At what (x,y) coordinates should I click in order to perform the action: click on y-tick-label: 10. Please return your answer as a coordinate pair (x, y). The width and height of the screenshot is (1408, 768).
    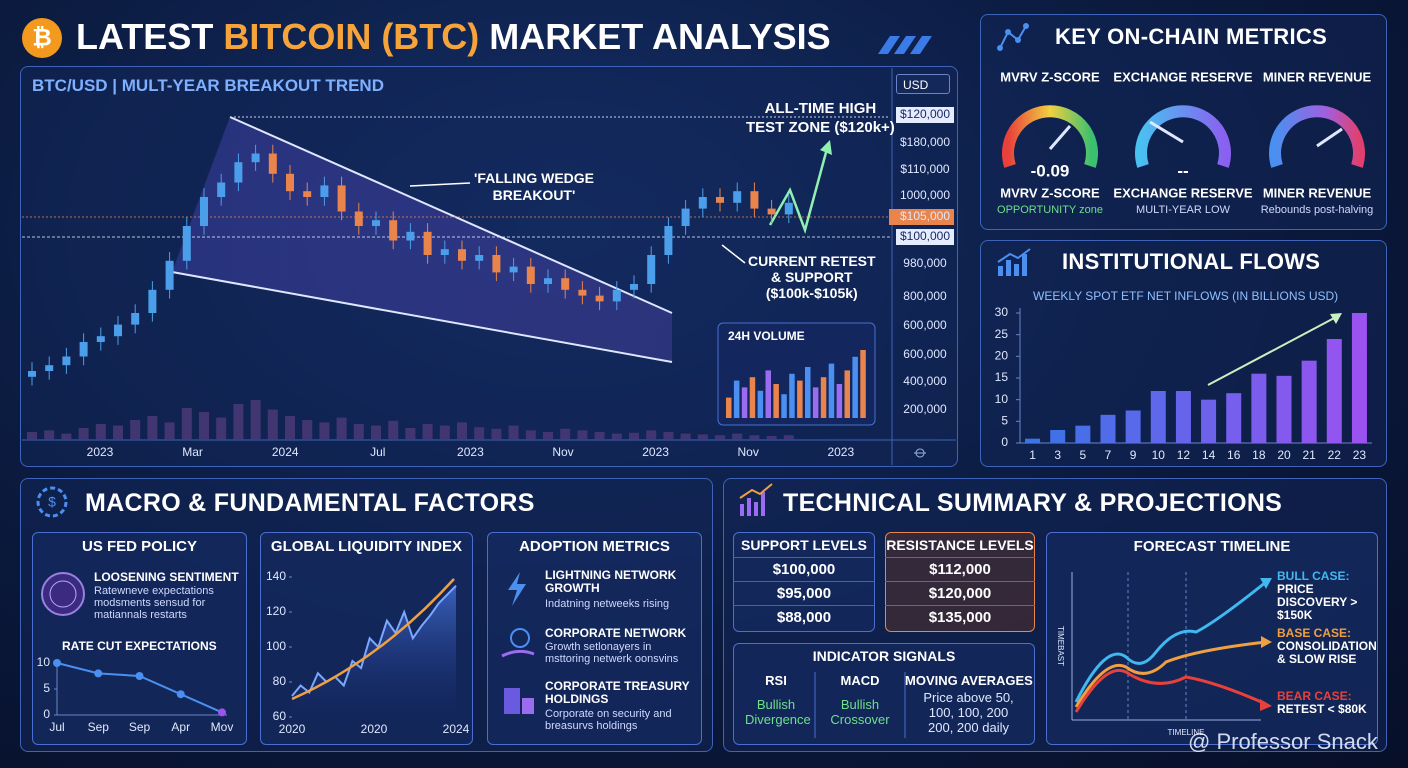
    Looking at the image, I should click on (1002, 399).